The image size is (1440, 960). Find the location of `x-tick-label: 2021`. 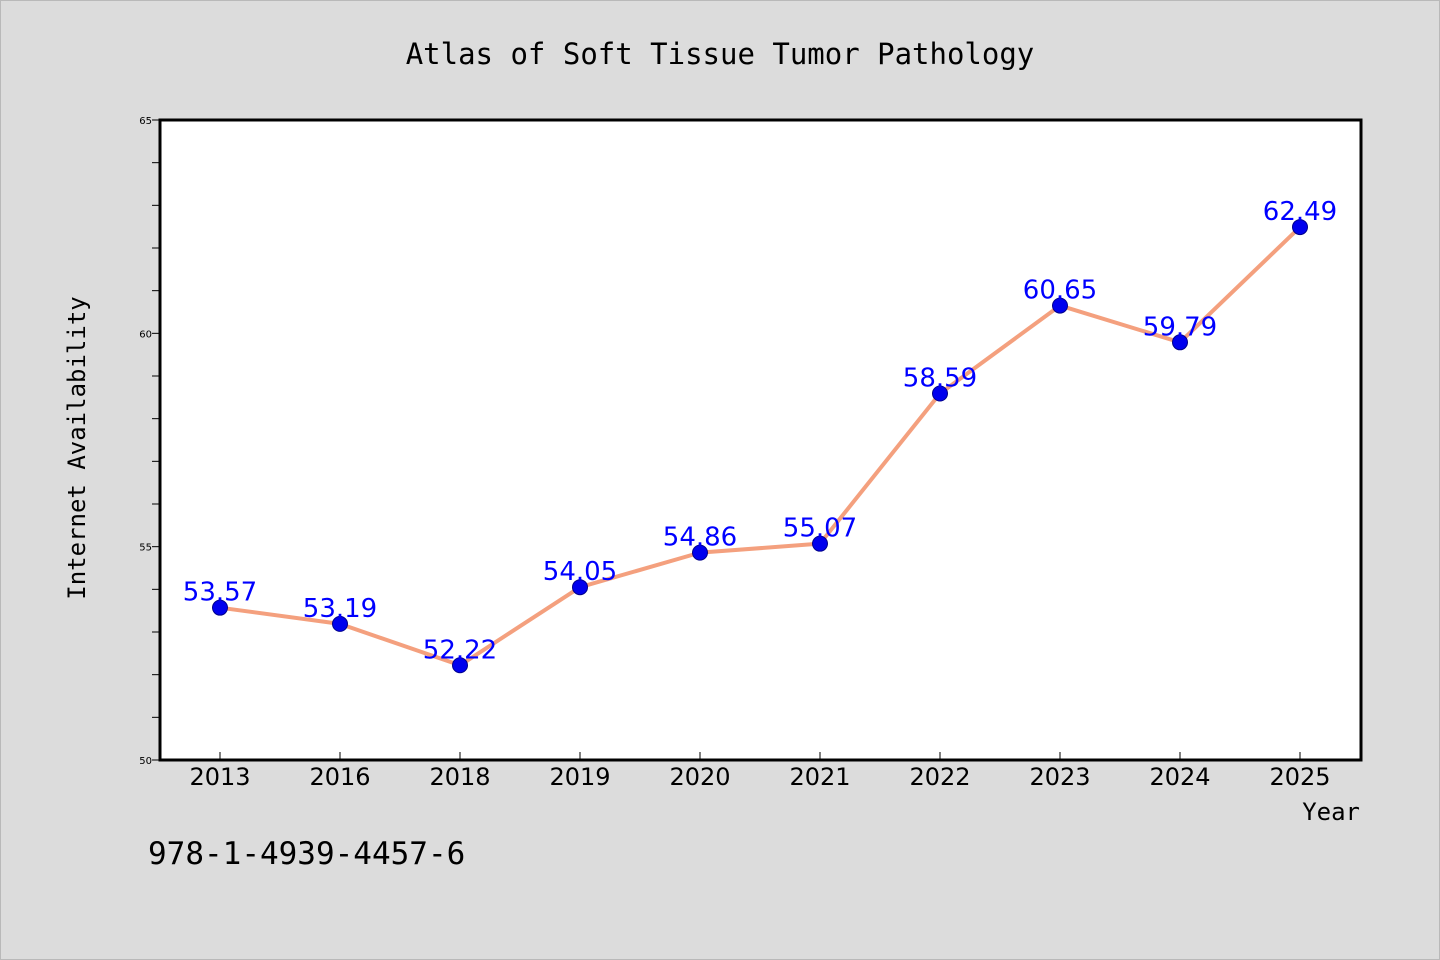

x-tick-label: 2021 is located at coordinates (819, 777).